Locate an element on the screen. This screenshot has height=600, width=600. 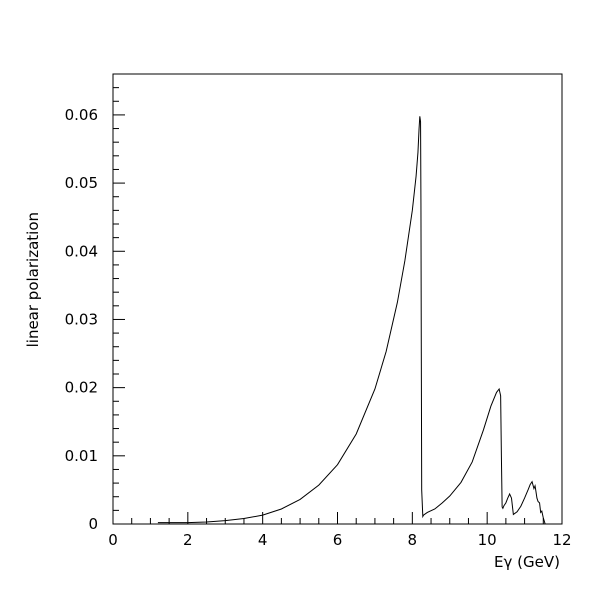
x-tick-label: 2 is located at coordinates (188, 540).